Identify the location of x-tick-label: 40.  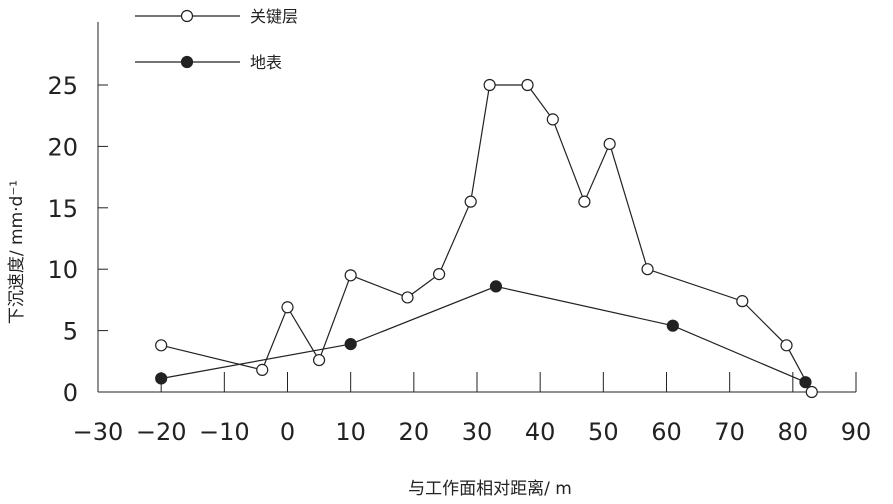
(540, 432).